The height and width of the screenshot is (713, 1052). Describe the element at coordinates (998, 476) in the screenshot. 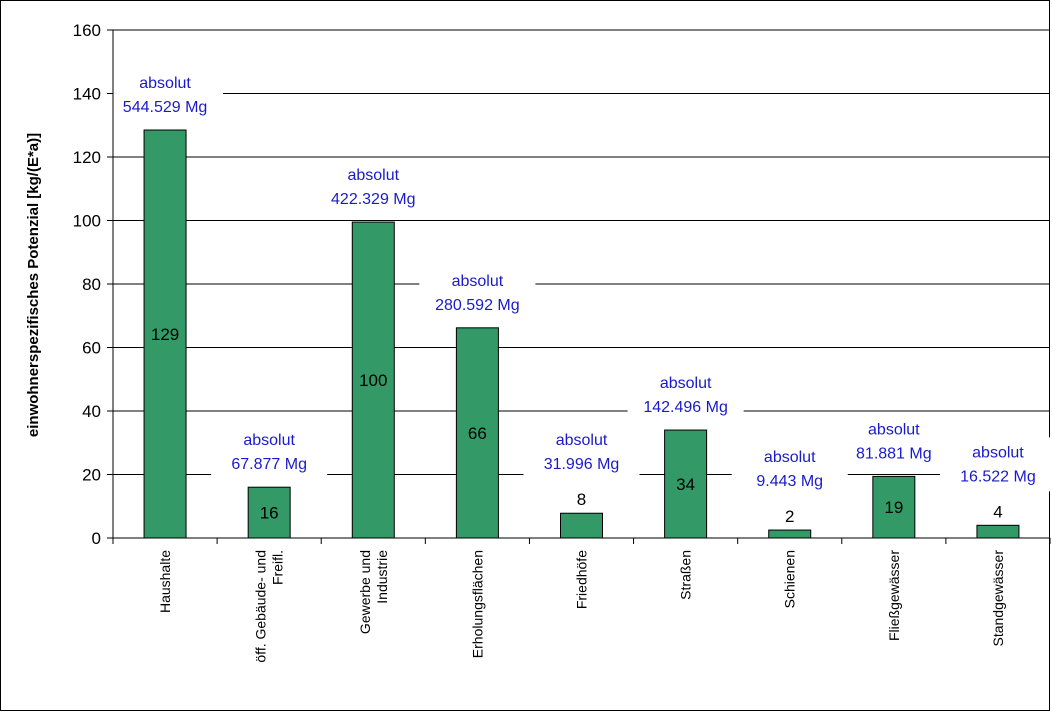

I see `annotation-label: 16.522 Mg` at that location.